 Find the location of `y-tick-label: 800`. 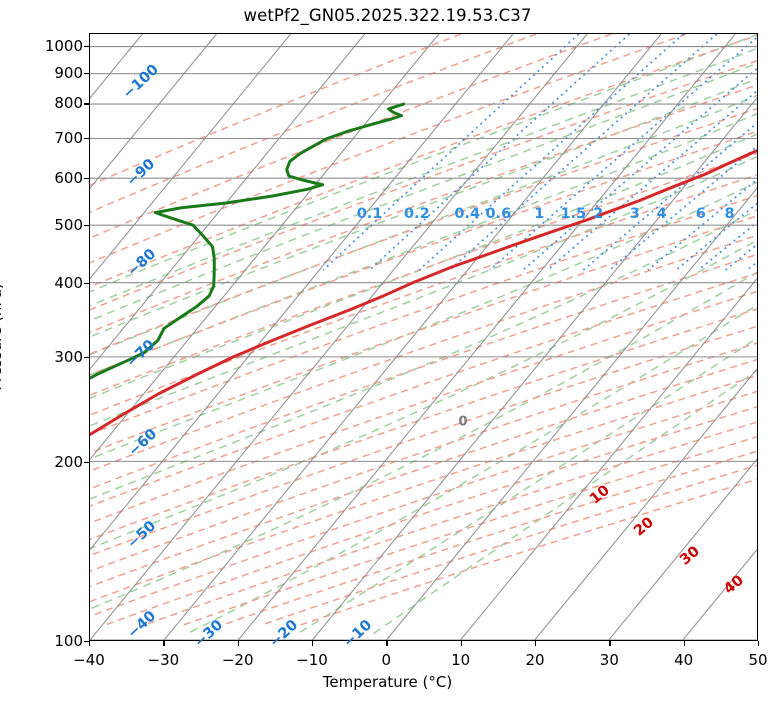

y-tick-label: 800 is located at coordinates (68, 103).